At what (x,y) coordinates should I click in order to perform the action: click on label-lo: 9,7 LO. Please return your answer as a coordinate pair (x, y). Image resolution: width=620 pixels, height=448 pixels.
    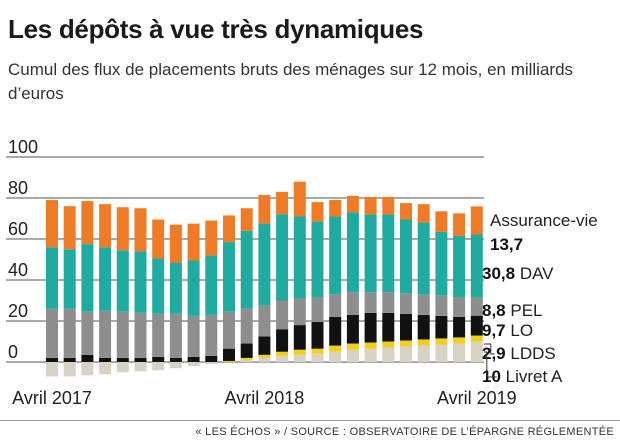
    Looking at the image, I should click on (507, 330).